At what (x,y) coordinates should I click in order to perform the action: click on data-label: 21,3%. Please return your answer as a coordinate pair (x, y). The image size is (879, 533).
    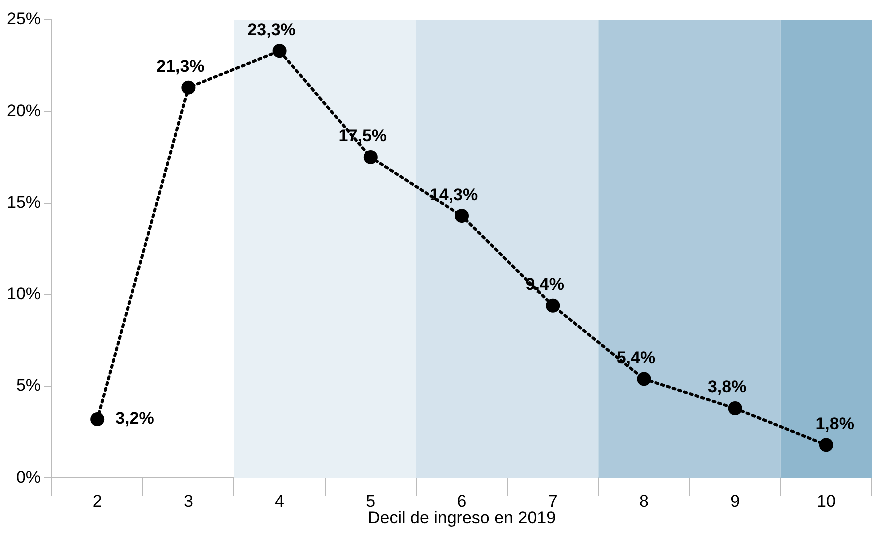
    Looking at the image, I should click on (180, 66).